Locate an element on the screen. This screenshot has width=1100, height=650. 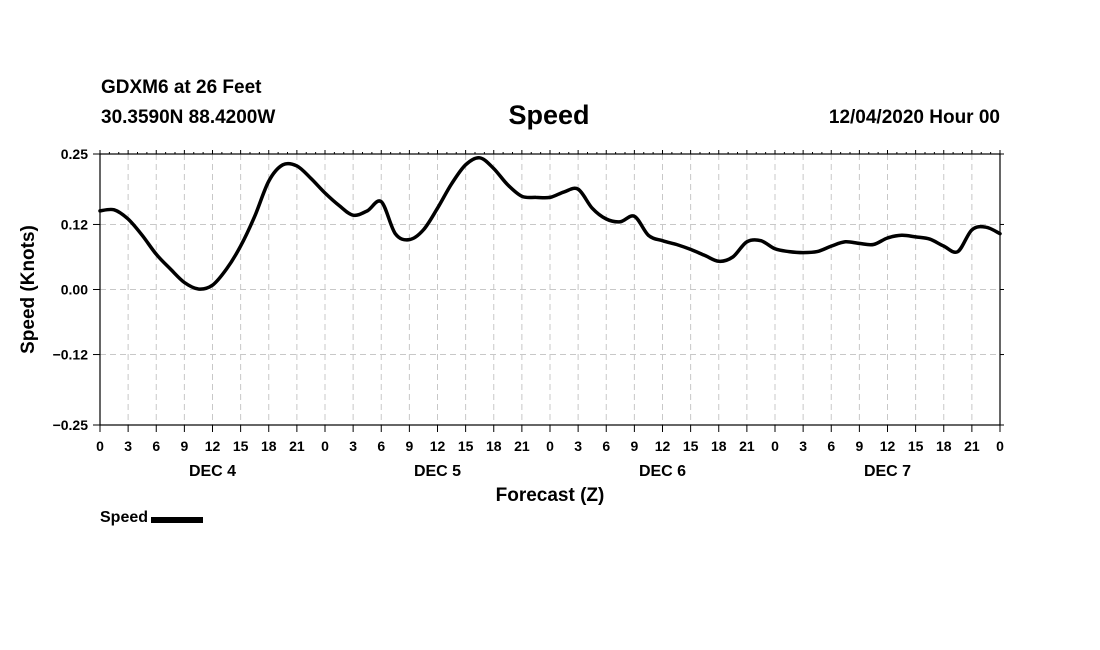
legend-label: Speed is located at coordinates (124, 517).